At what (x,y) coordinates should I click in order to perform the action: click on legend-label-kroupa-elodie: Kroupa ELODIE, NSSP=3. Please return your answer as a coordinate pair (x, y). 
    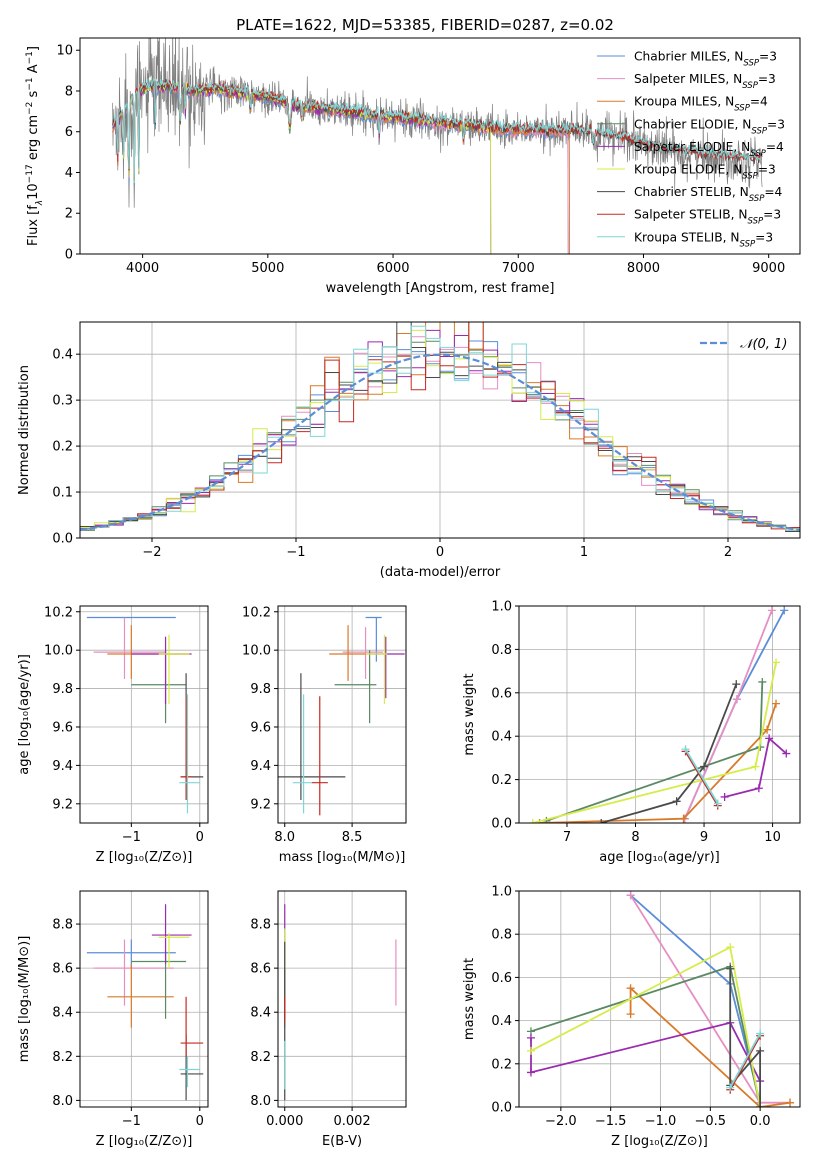
    Looking at the image, I should click on (705, 172).